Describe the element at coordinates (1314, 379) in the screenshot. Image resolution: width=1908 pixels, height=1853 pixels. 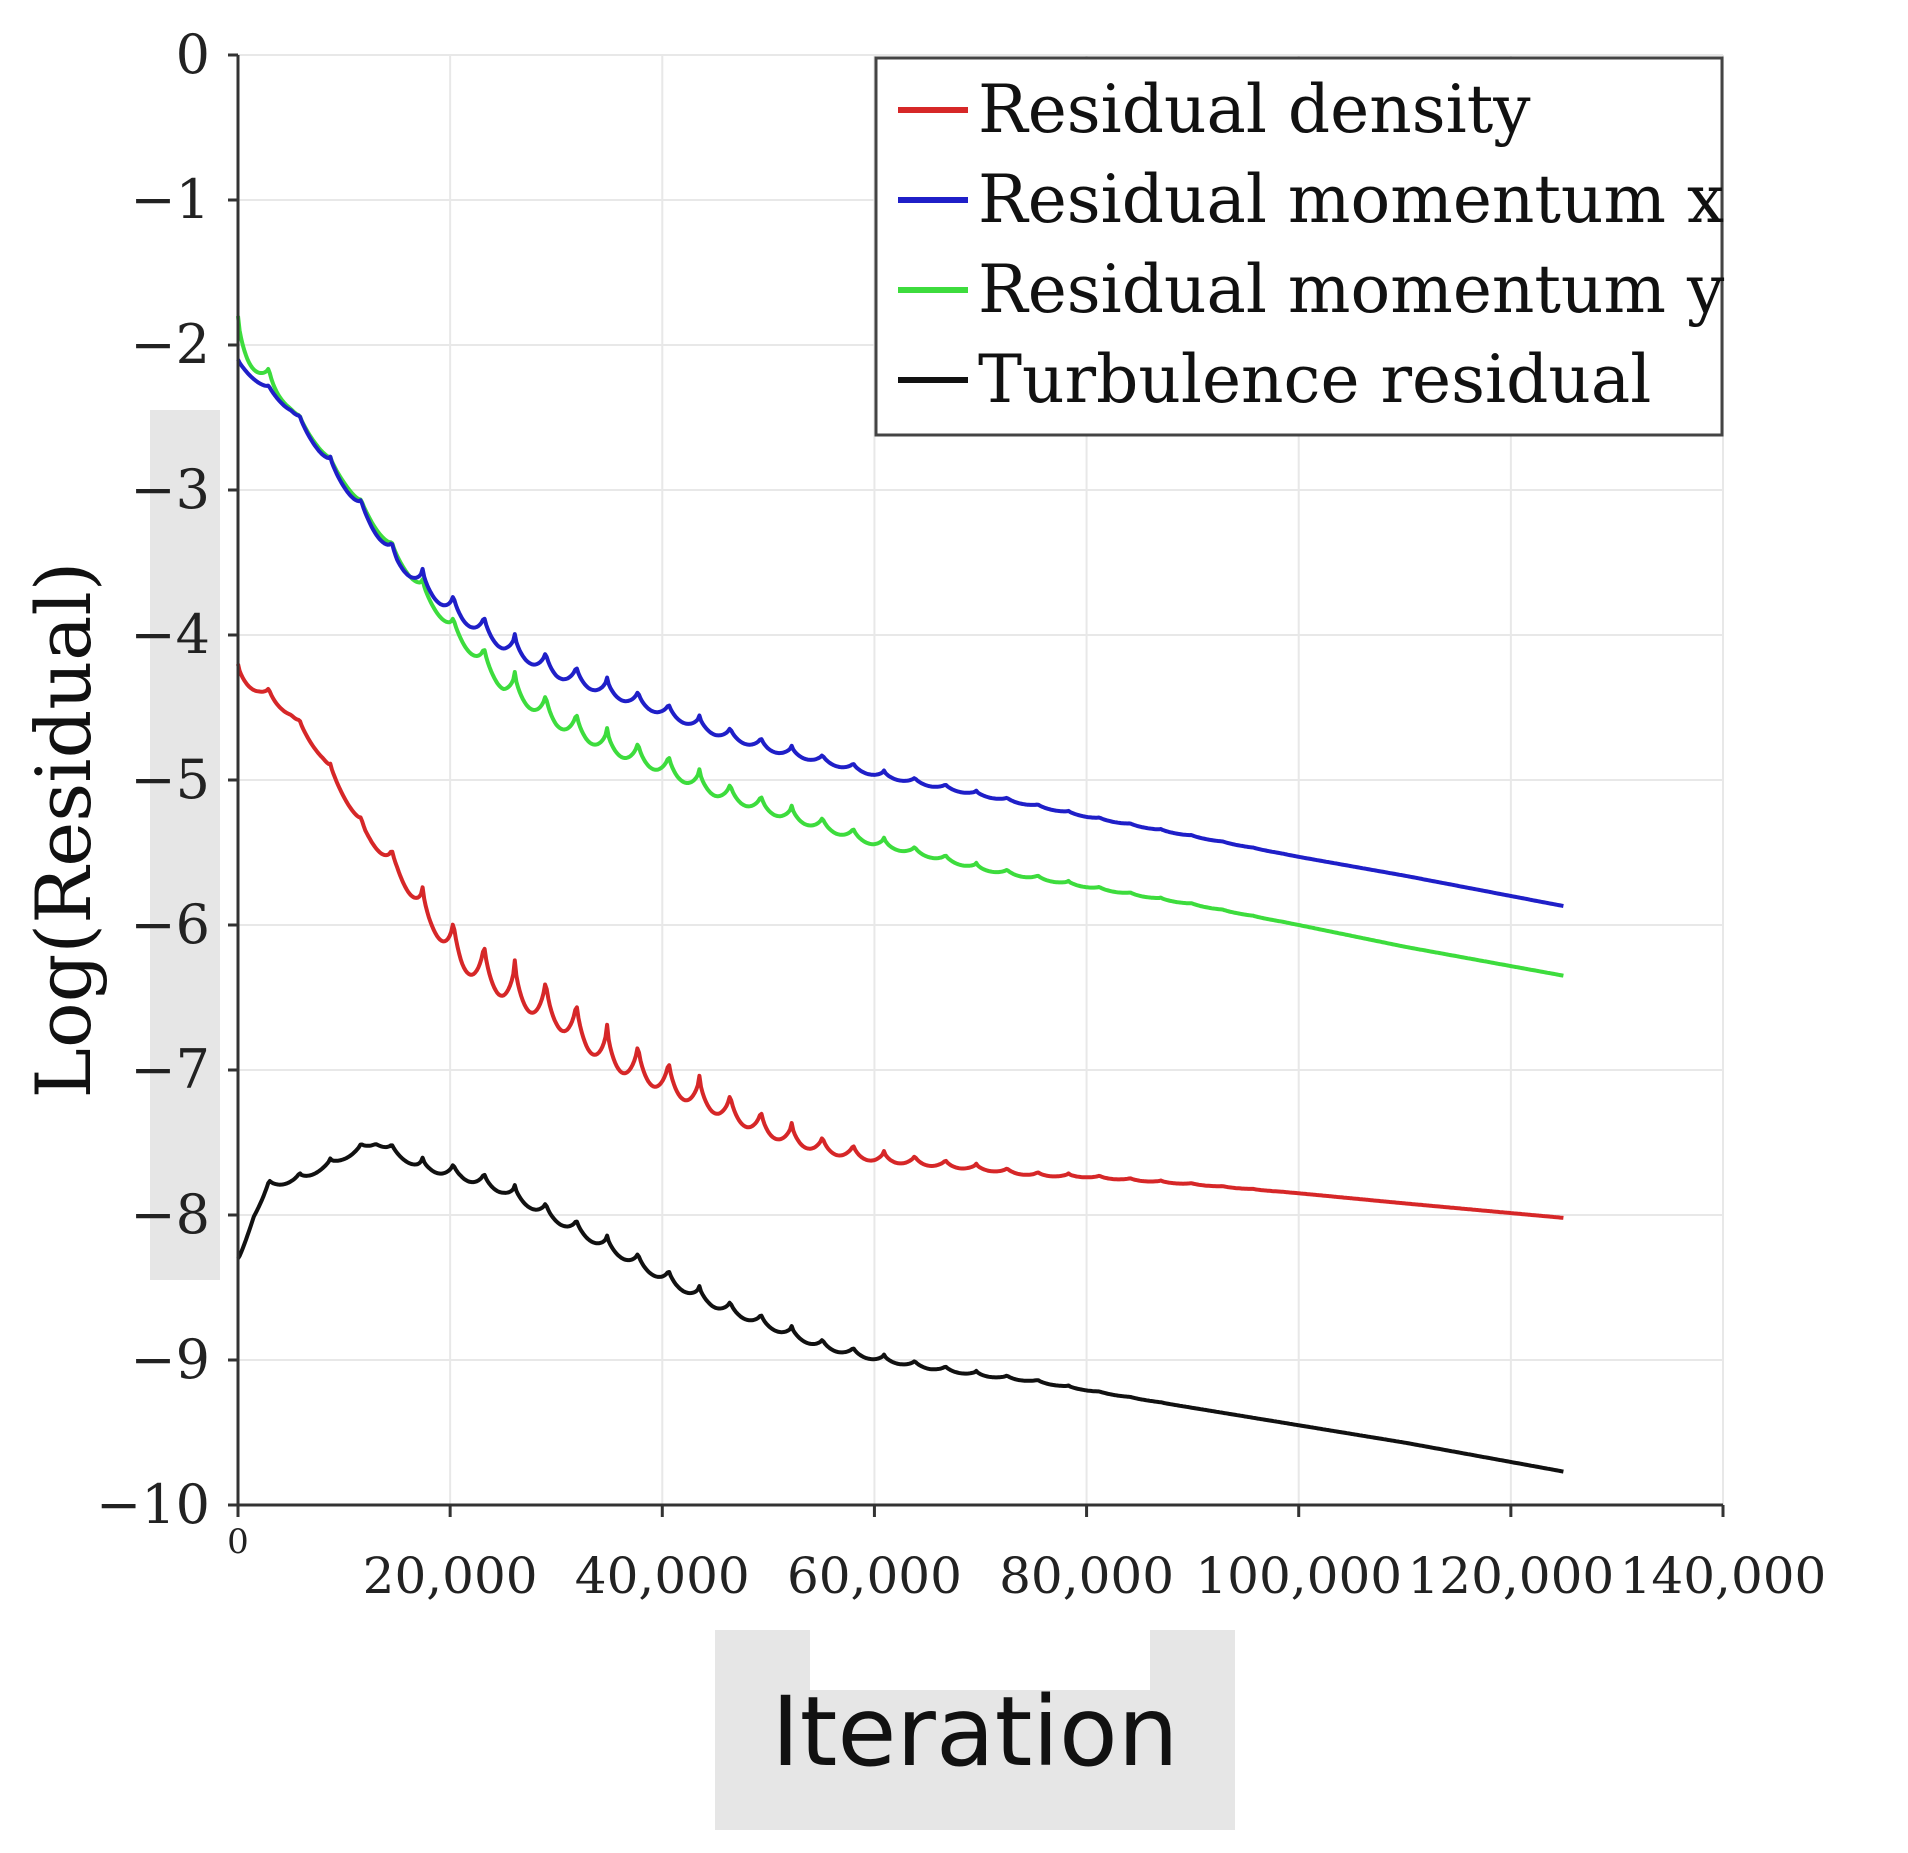
I see `legend-label: Turbulence residual` at that location.